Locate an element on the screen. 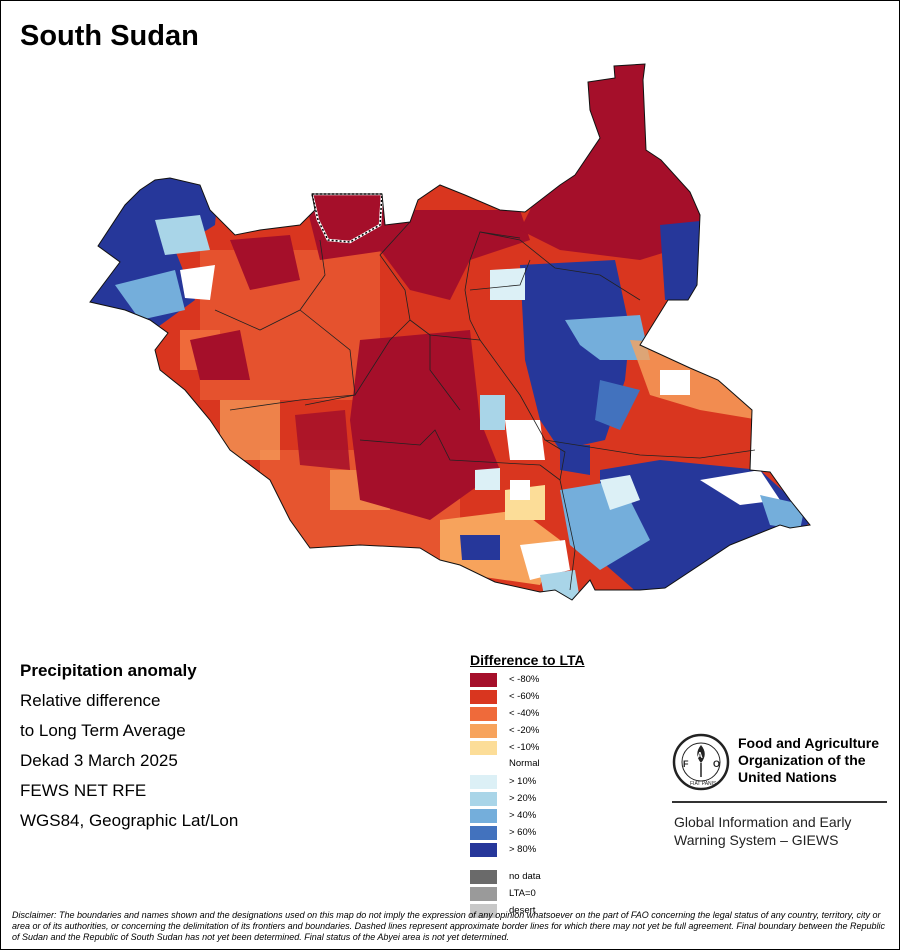 The image size is (900, 950). legend-item-label: > 80% is located at coordinates (523, 849).